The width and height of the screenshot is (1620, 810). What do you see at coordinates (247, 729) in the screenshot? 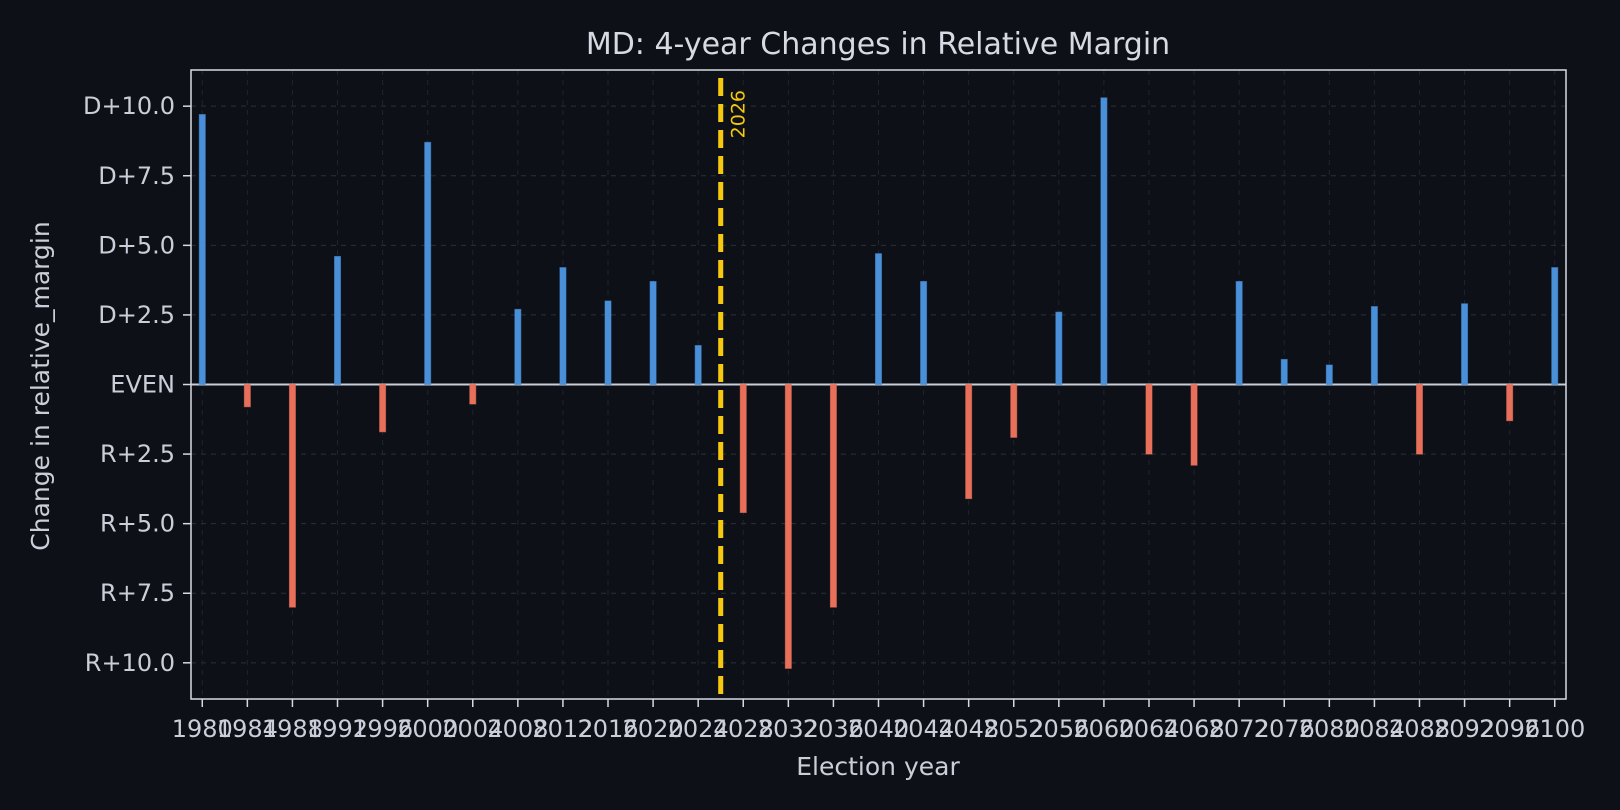
I see `x-tick-label: 1984` at bounding box center [247, 729].